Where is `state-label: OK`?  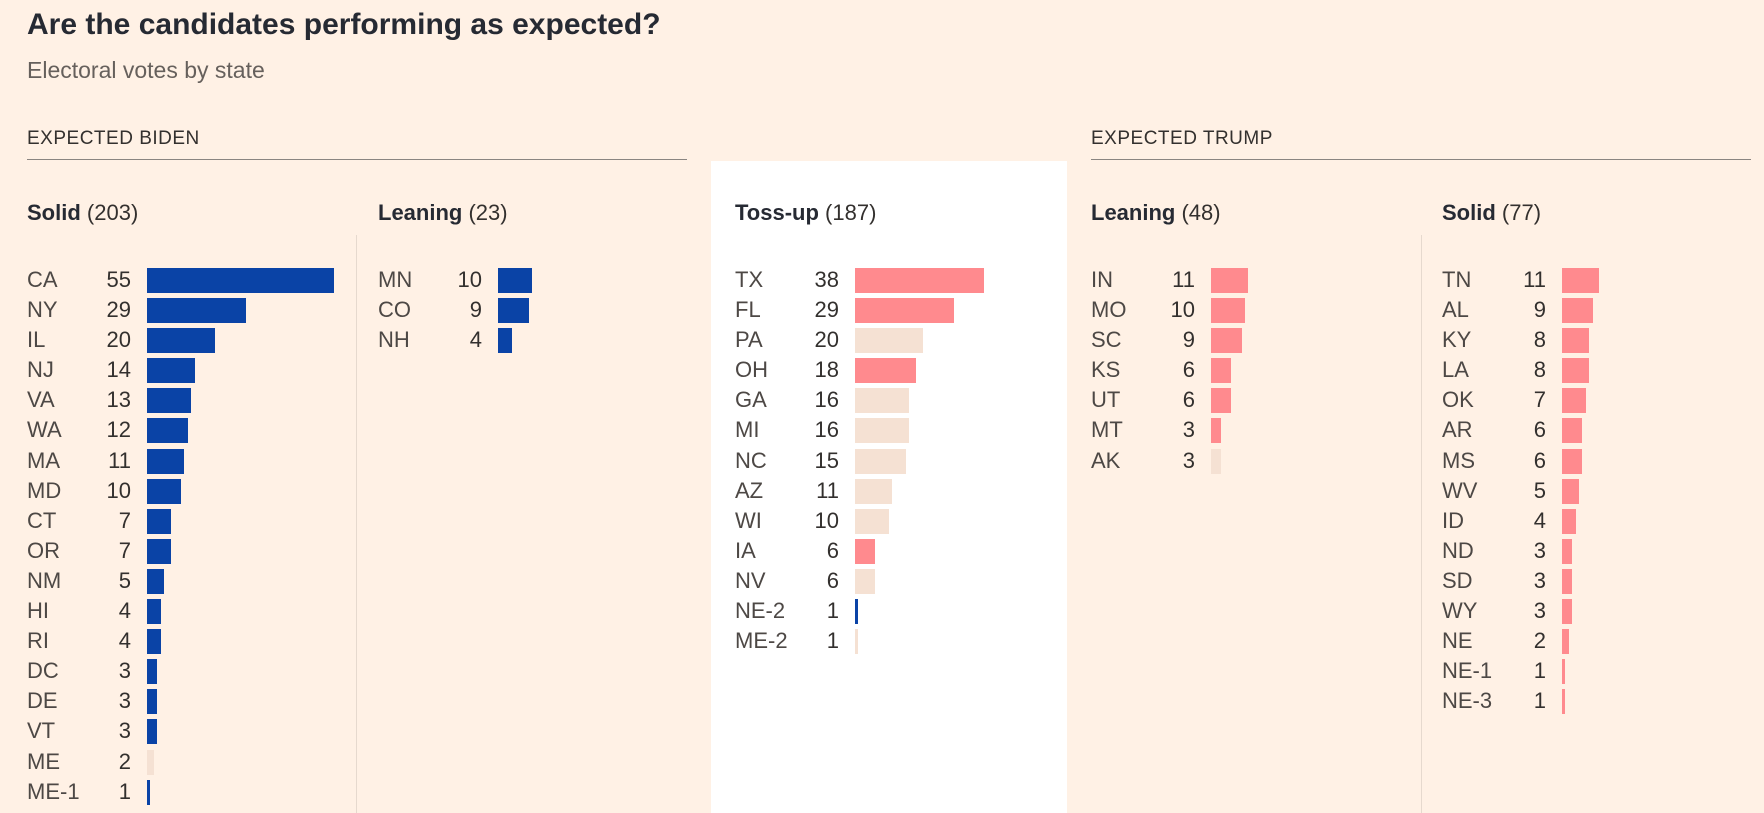
state-label: OK is located at coordinates (1458, 400).